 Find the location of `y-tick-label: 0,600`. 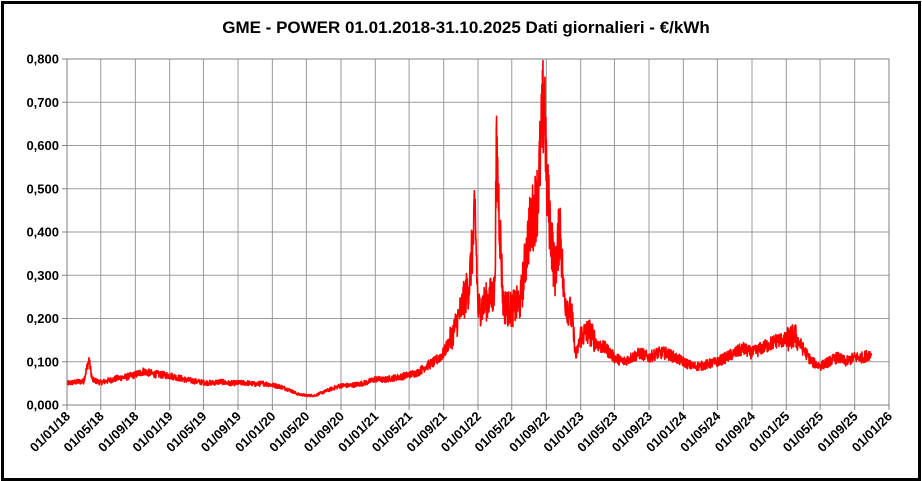

y-tick-label: 0,600 is located at coordinates (42, 145).